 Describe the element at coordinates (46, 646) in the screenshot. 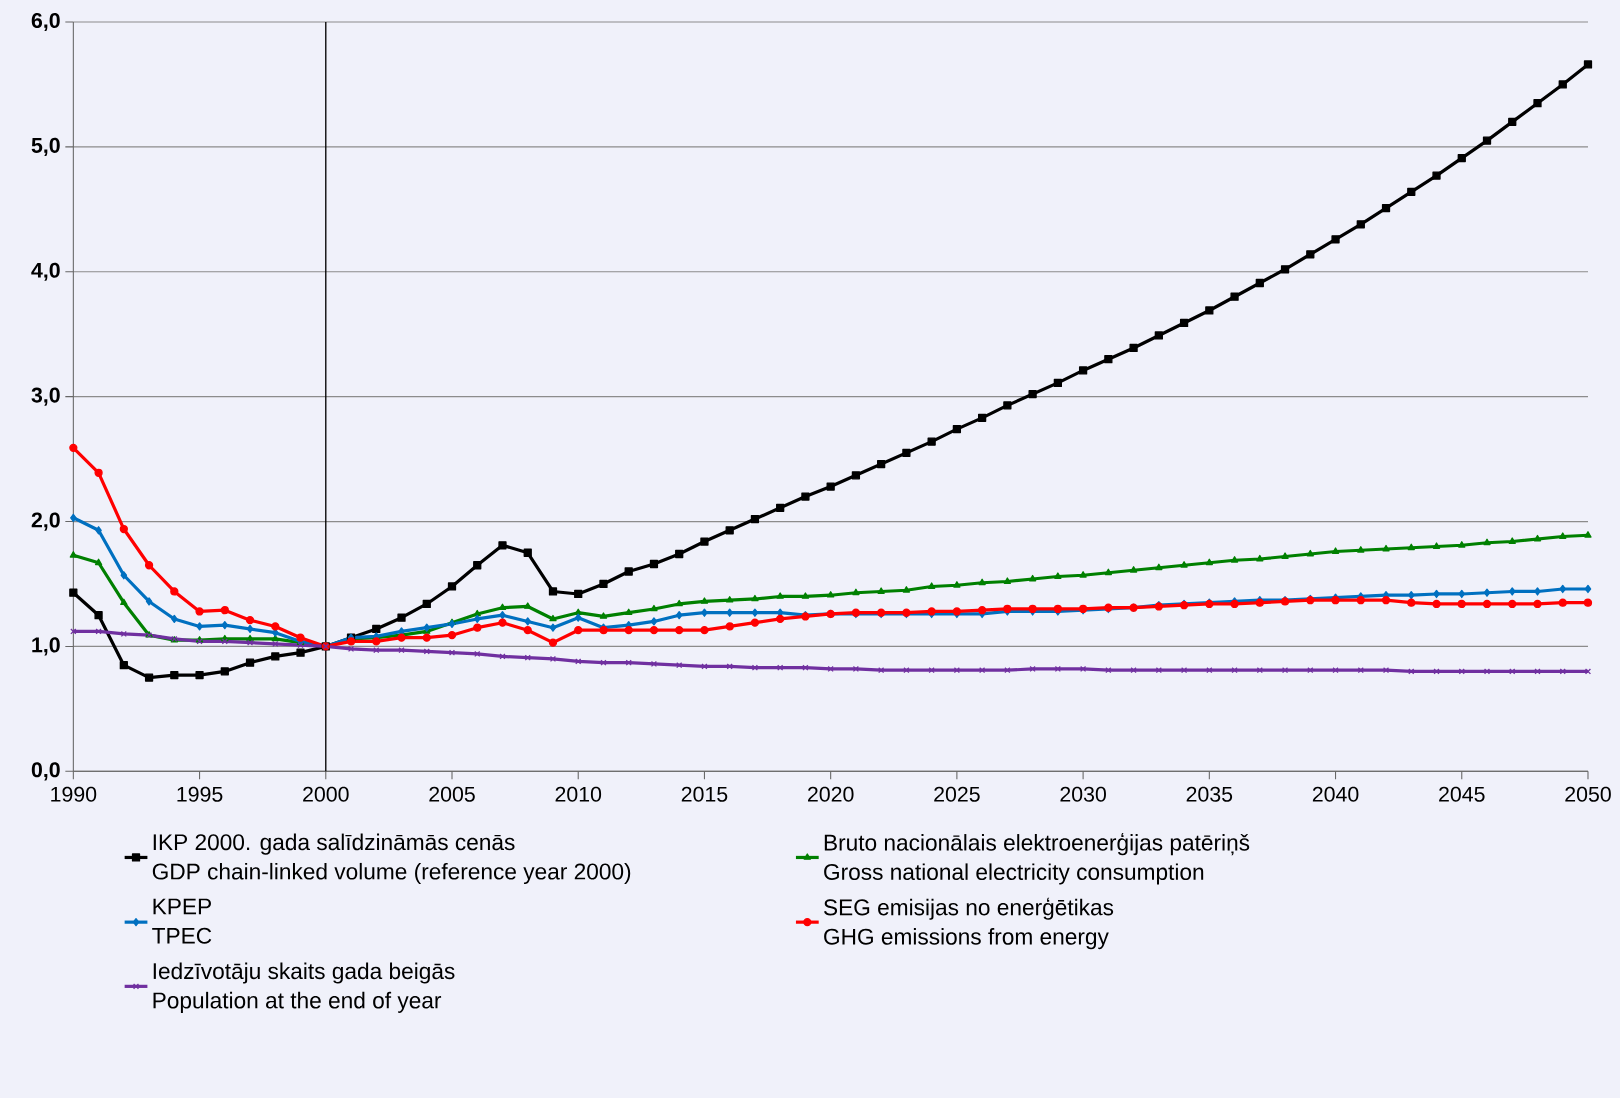

I see `y-tick-label: 1,0` at that location.